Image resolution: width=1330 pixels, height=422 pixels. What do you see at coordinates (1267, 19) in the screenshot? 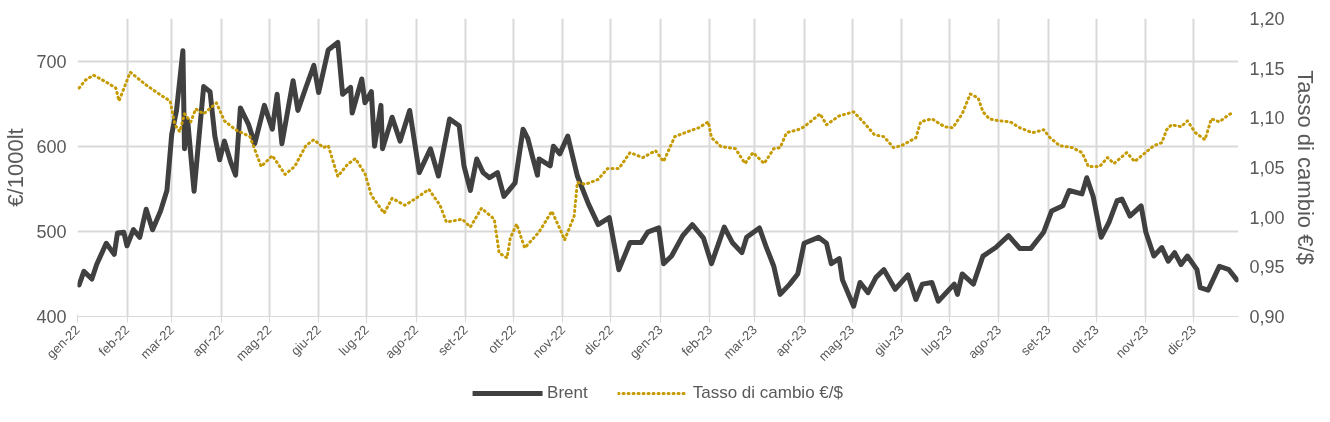
I see `y2-tick-label: 1,20` at bounding box center [1267, 19].